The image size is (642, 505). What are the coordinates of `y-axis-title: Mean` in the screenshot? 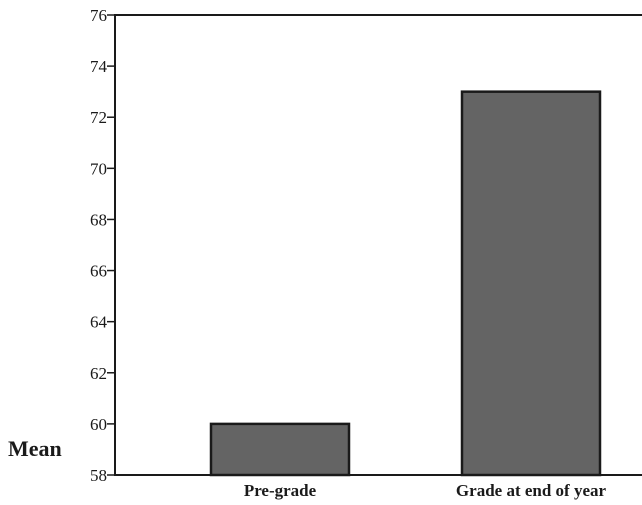 It's located at (35, 448).